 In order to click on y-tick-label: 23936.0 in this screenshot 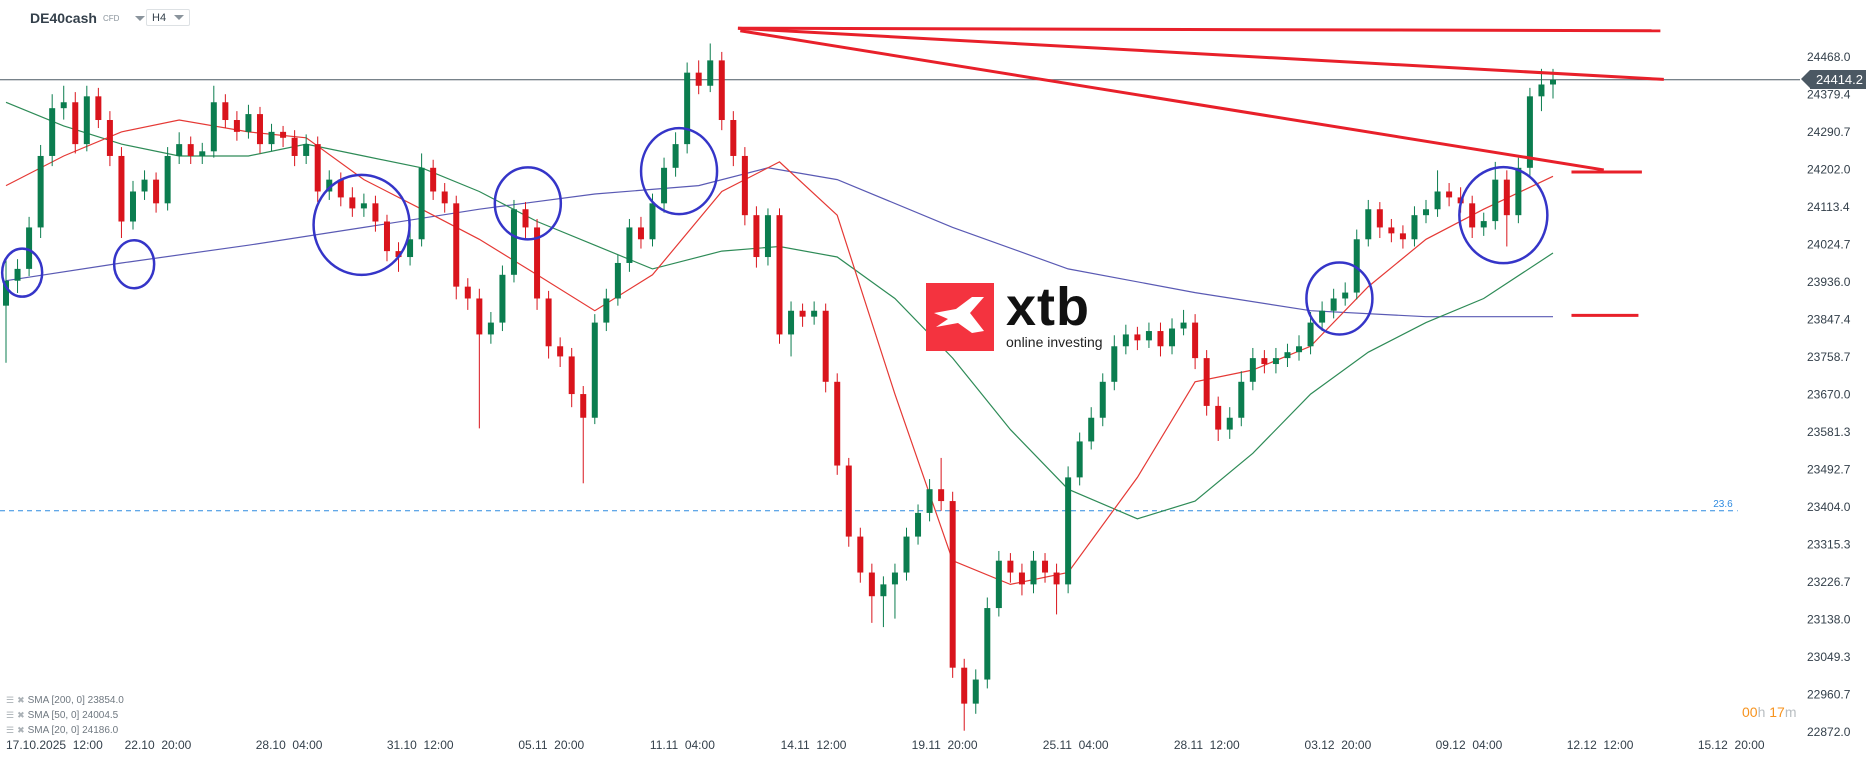, I will do `click(1829, 282)`.